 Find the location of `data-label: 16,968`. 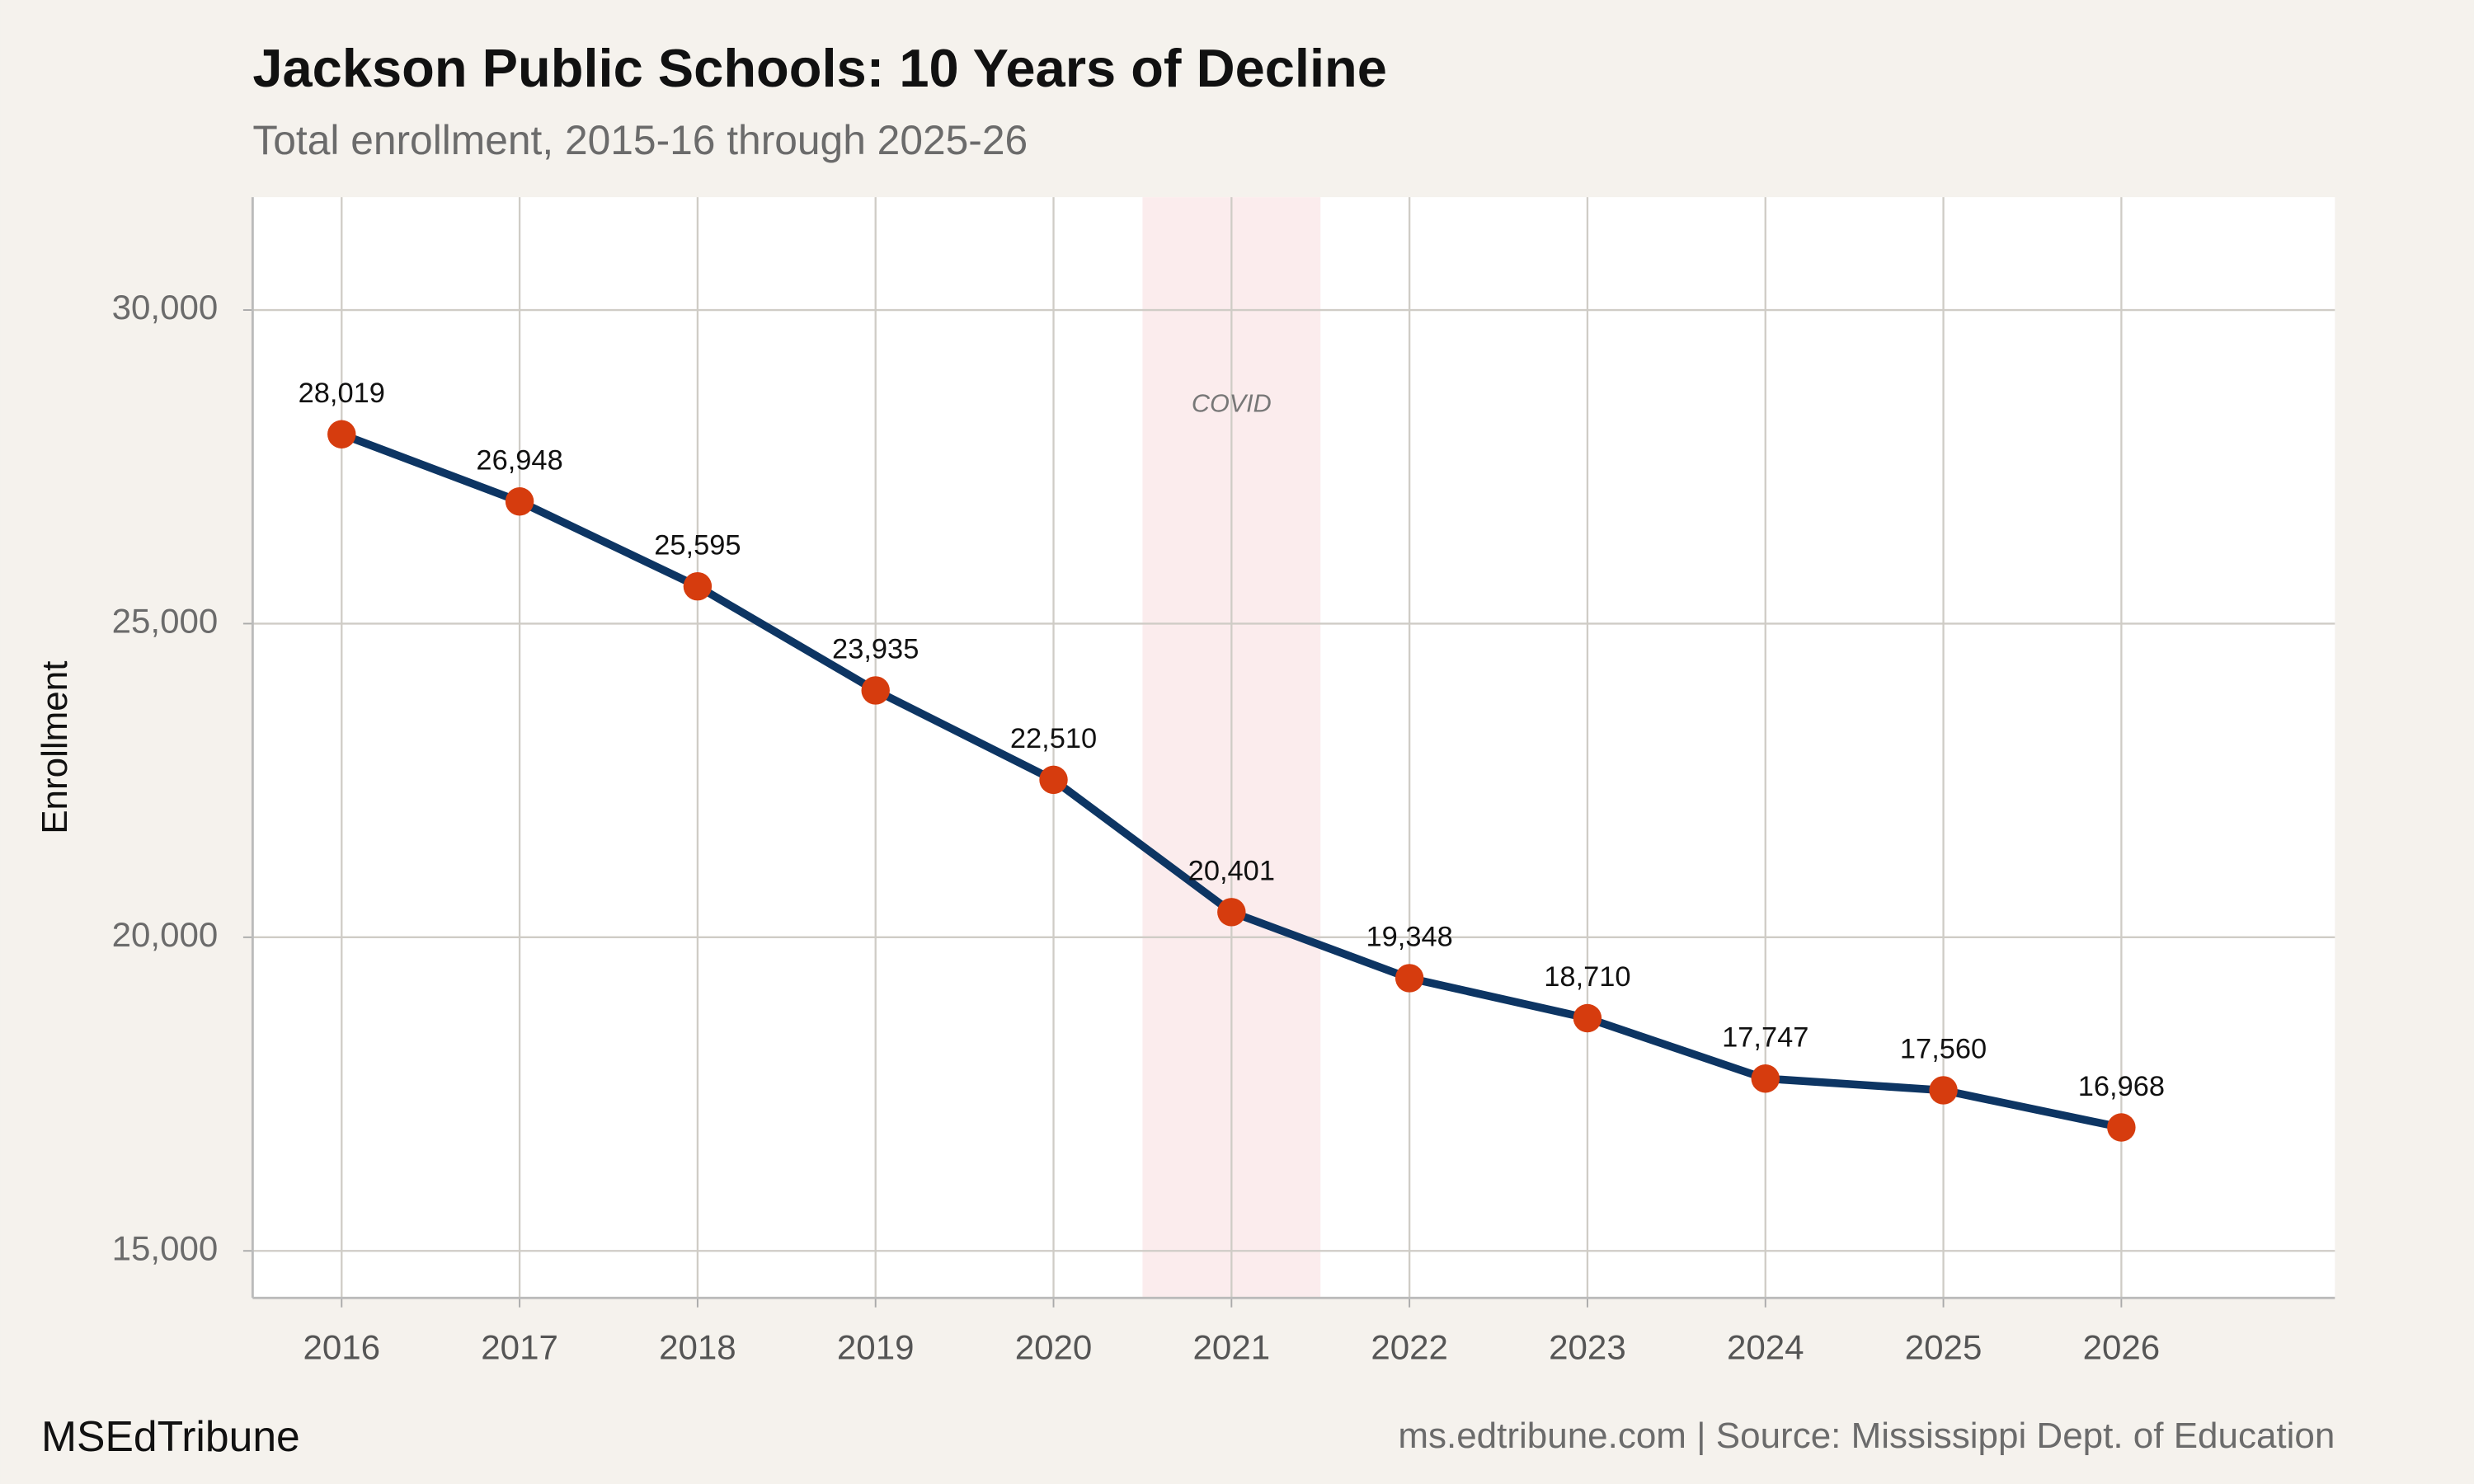

data-label: 16,968 is located at coordinates (2121, 1086).